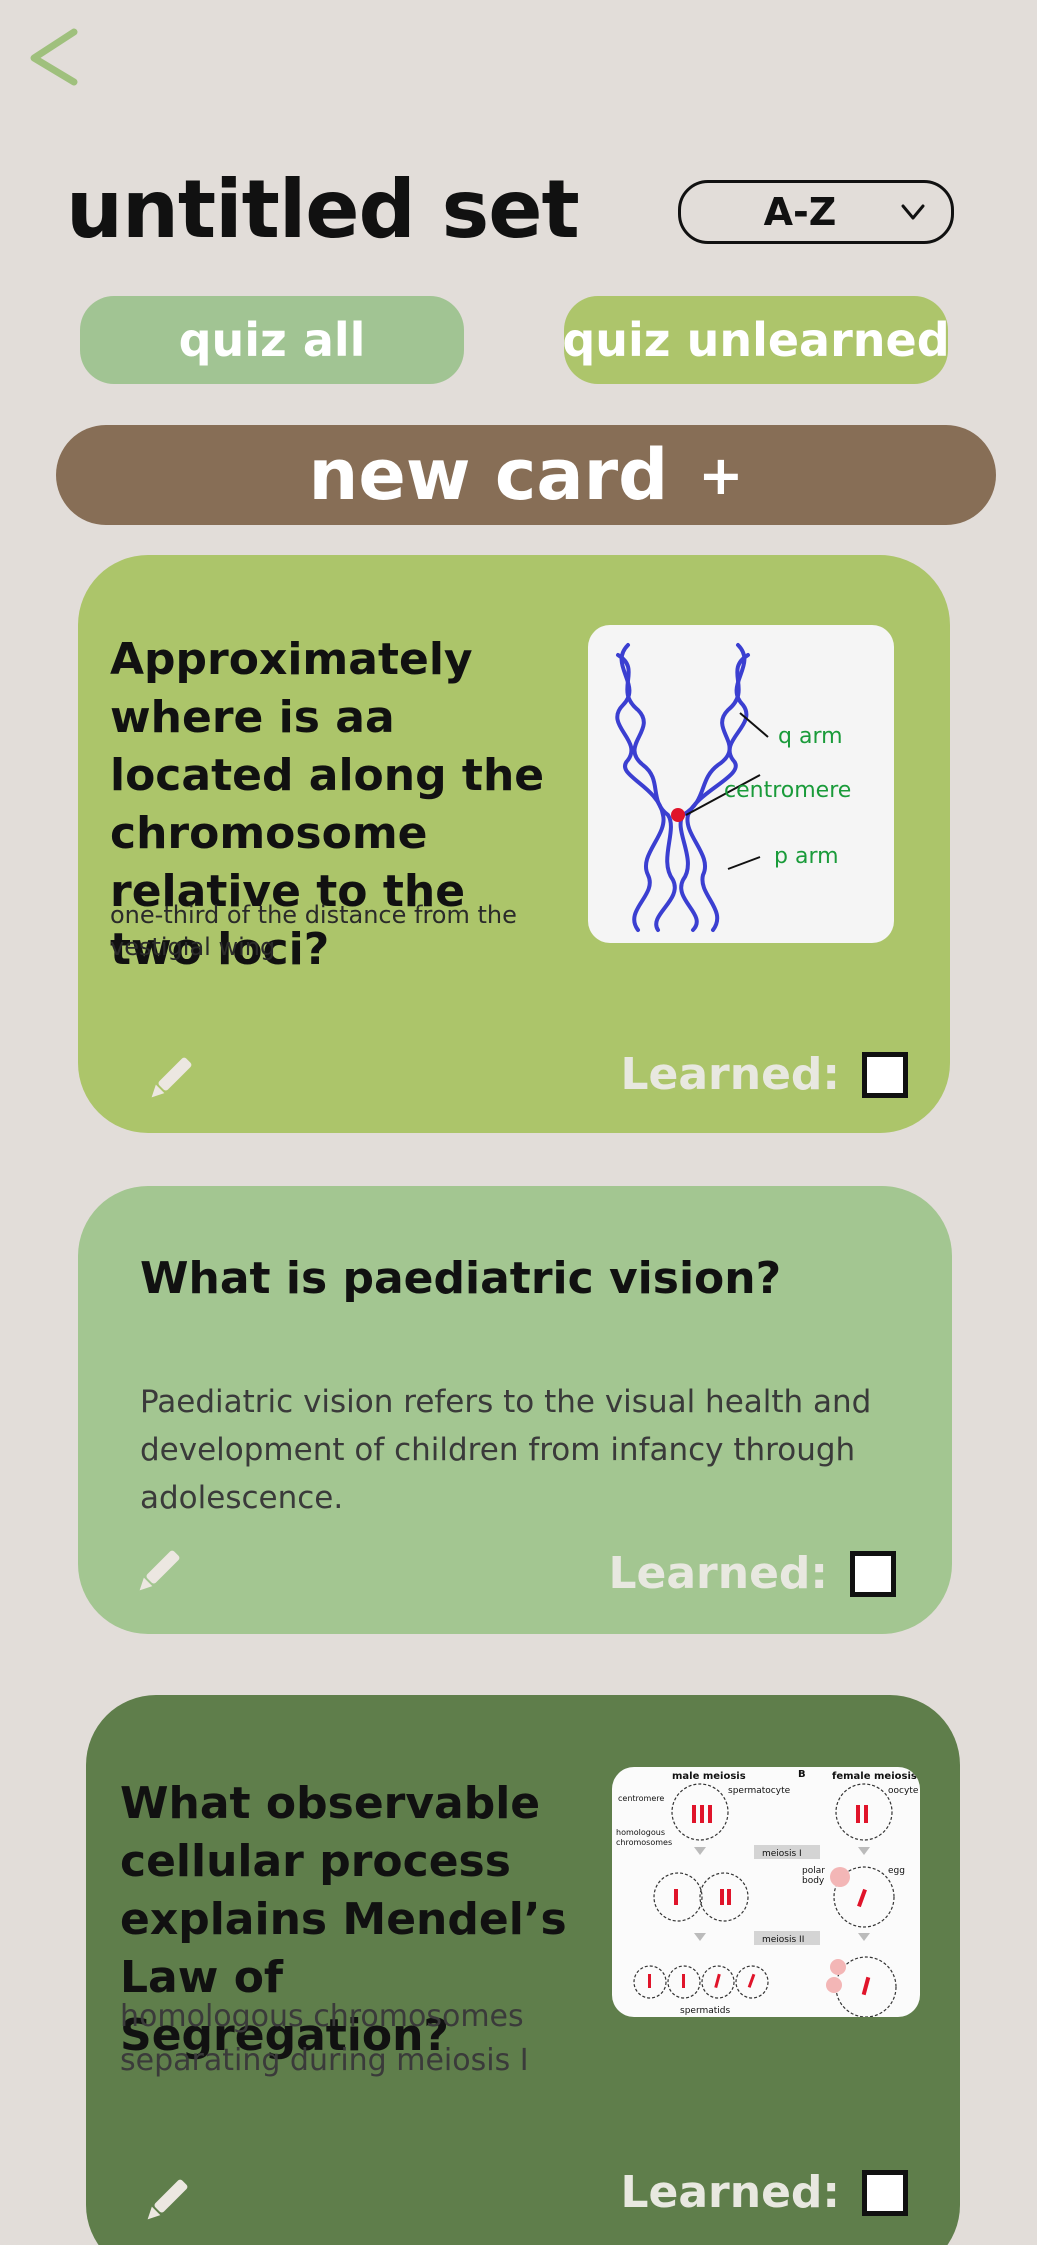 This screenshot has height=2245, width=1037. I want to click on new-card-button: new card +, so click(526, 475).